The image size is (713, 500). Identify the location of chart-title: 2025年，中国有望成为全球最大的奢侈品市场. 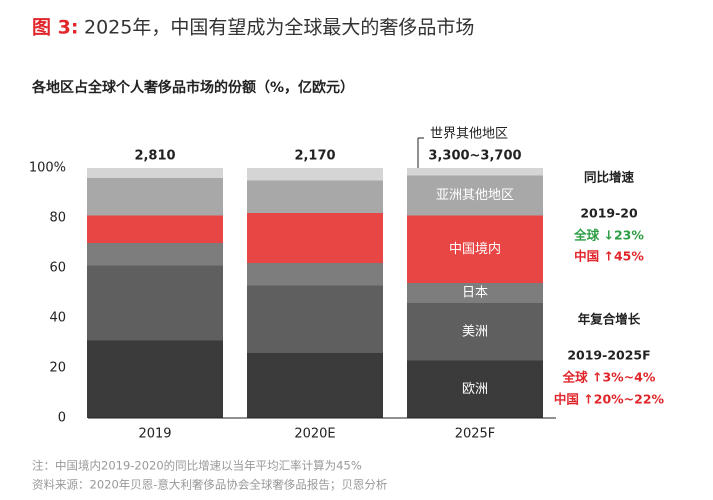
(279, 28).